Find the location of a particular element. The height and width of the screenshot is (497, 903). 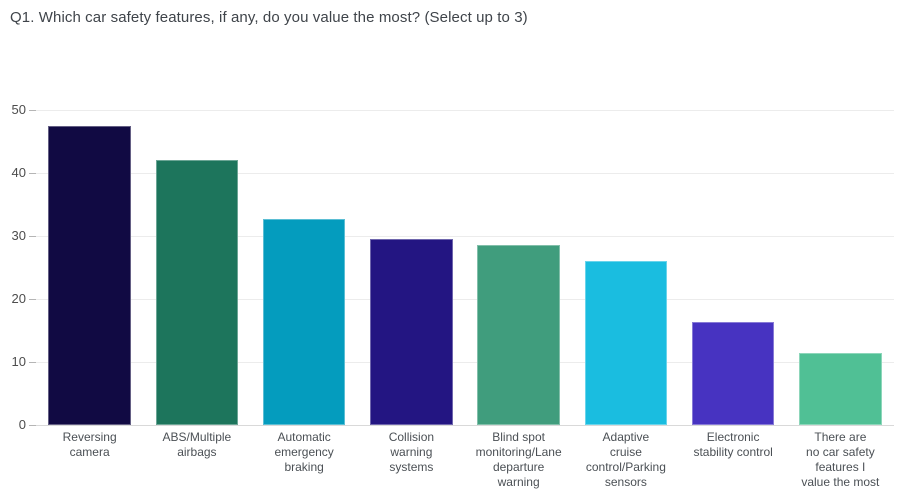

x-axis-label: Automatic emergency braking is located at coordinates (304, 452).